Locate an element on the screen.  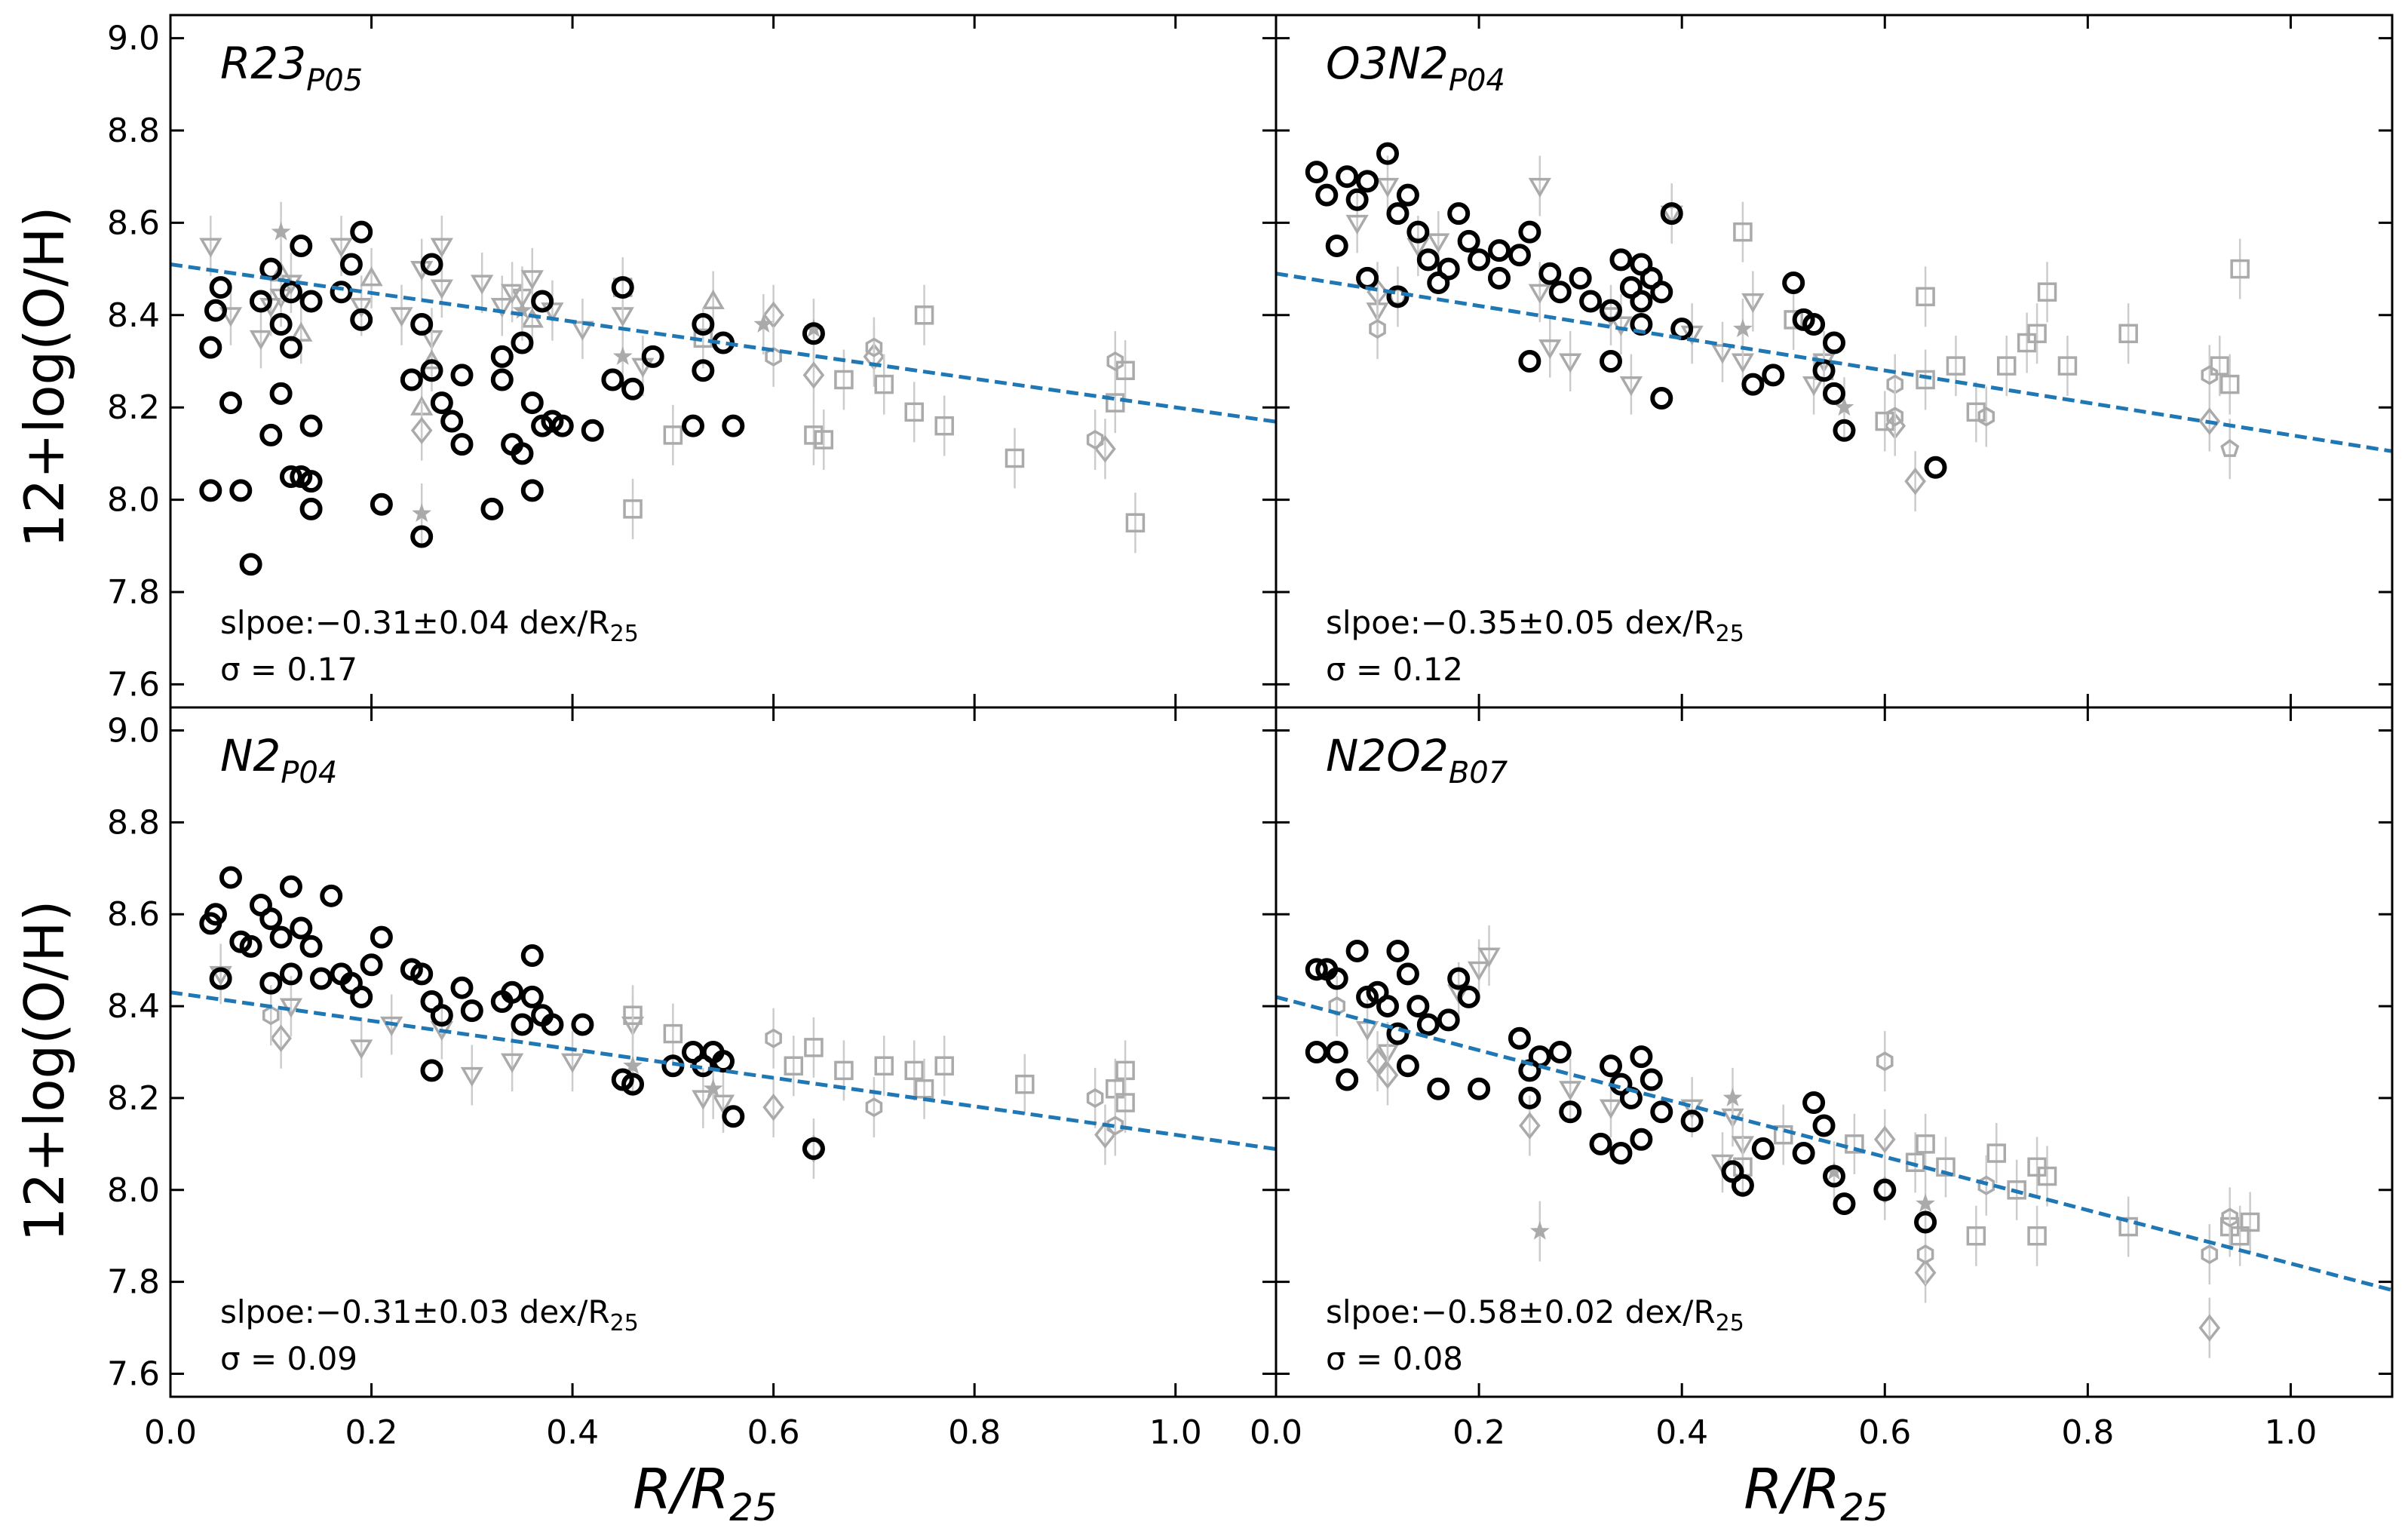
data-layer is located at coordinates (723, 388).